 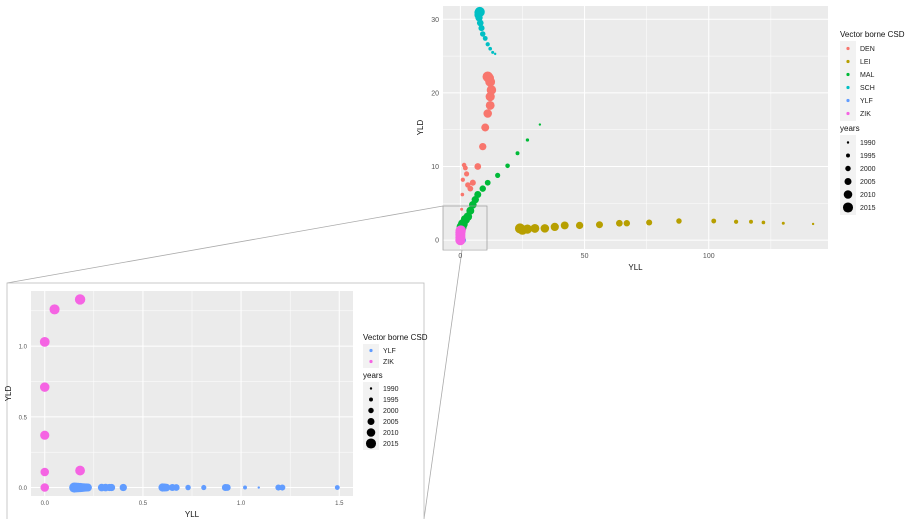 What do you see at coordinates (848, 61) in the screenshot?
I see `legend-key-lei` at bounding box center [848, 61].